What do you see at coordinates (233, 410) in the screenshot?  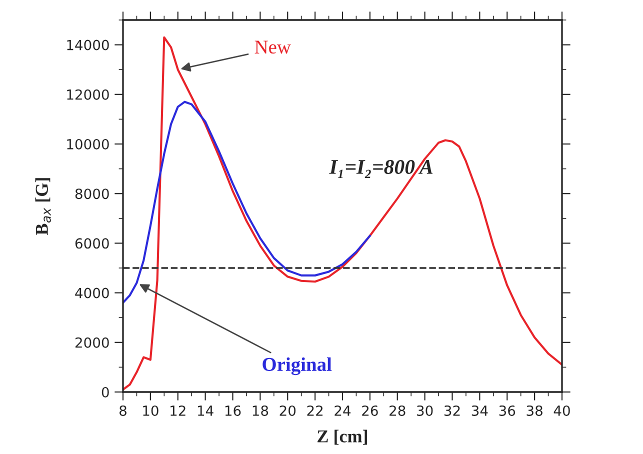 I see `x-tick-label: 16` at bounding box center [233, 410].